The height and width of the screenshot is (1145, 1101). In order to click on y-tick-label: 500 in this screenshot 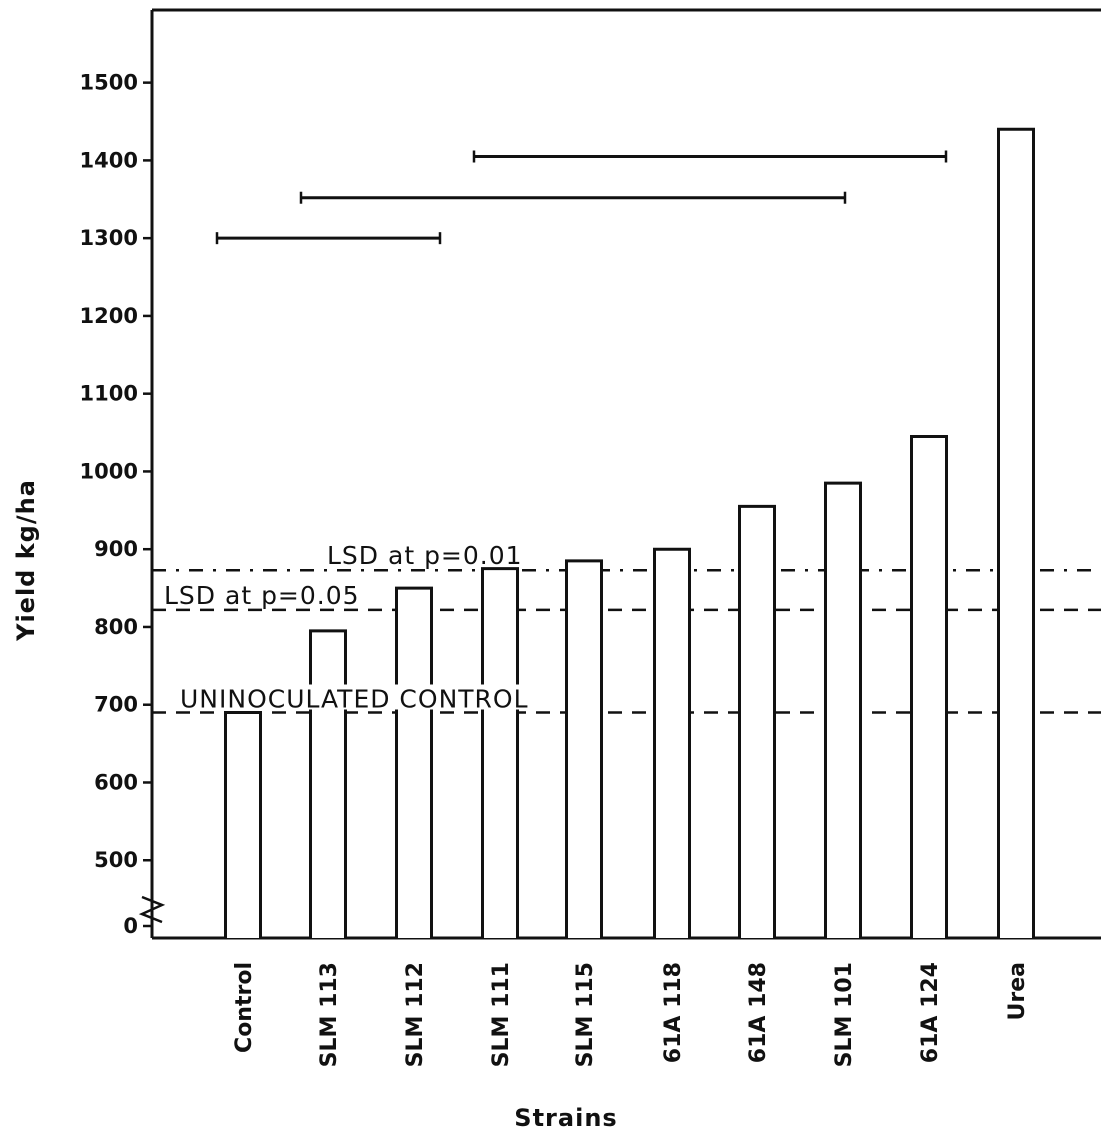, I will do `click(116, 860)`.